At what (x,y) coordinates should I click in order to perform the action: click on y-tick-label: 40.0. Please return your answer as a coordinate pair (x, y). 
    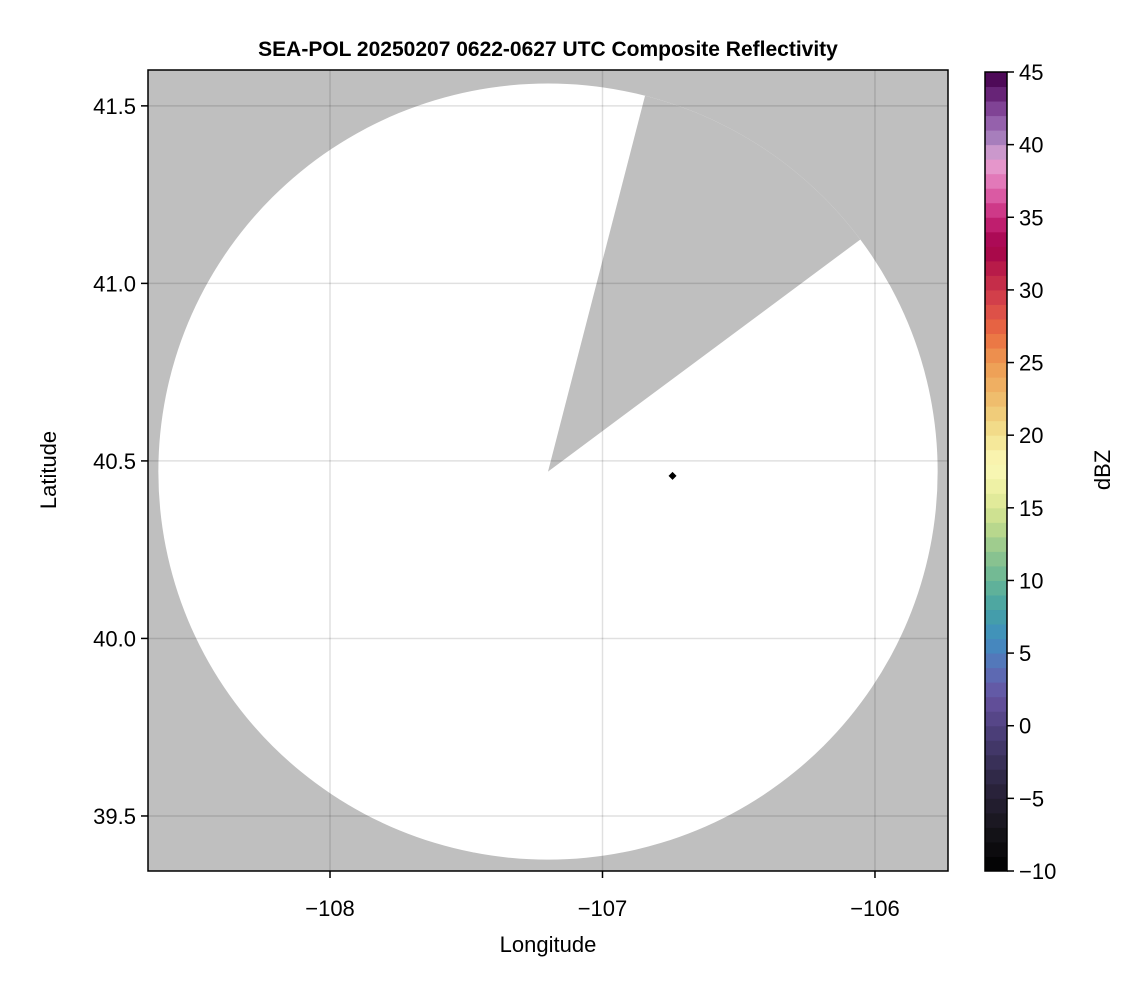
    Looking at the image, I should click on (114, 638).